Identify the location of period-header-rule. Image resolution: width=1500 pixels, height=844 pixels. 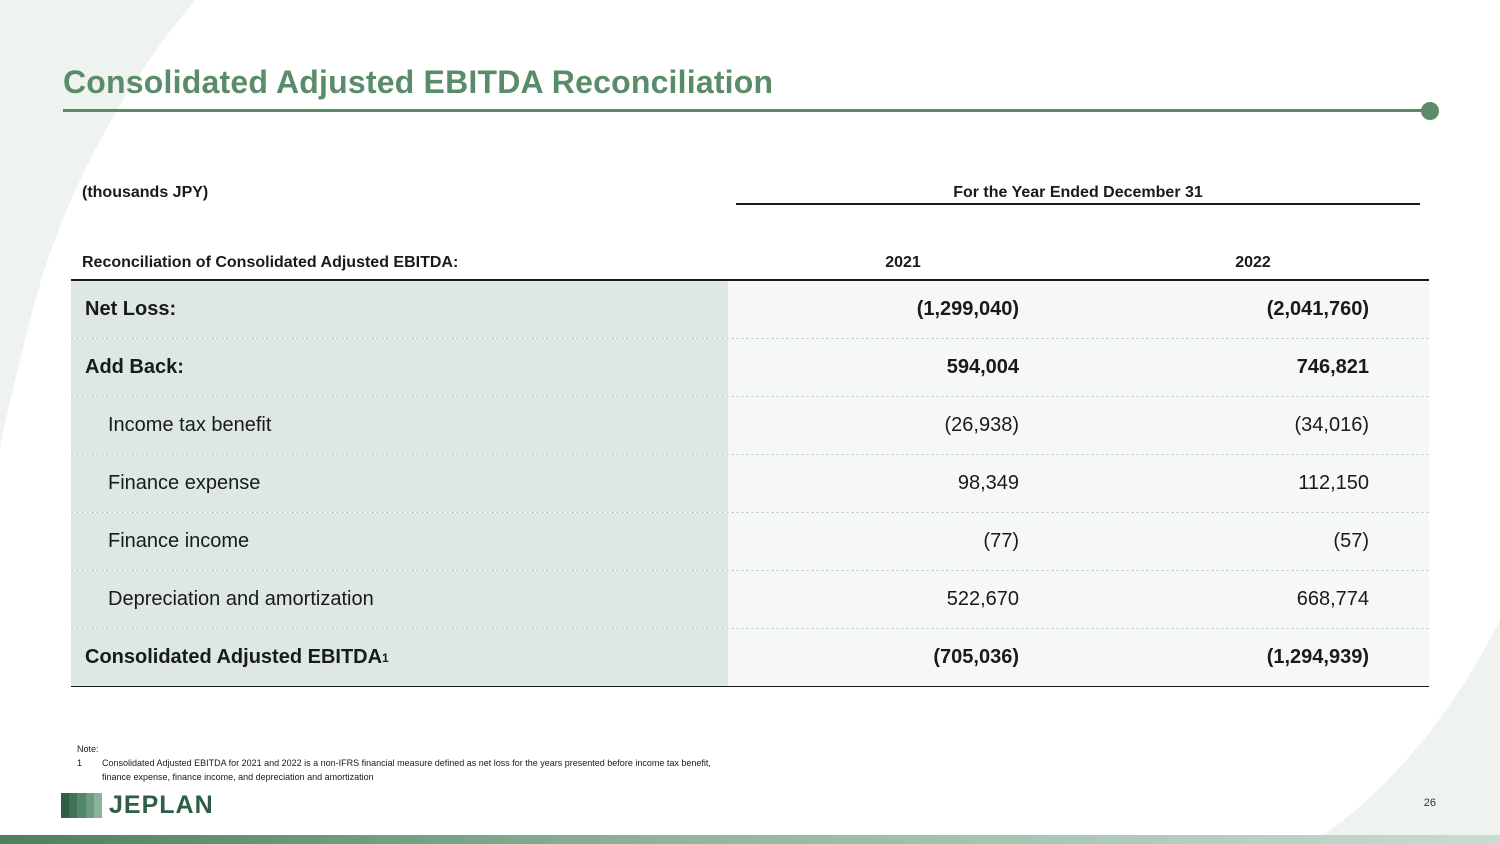
(1078, 204).